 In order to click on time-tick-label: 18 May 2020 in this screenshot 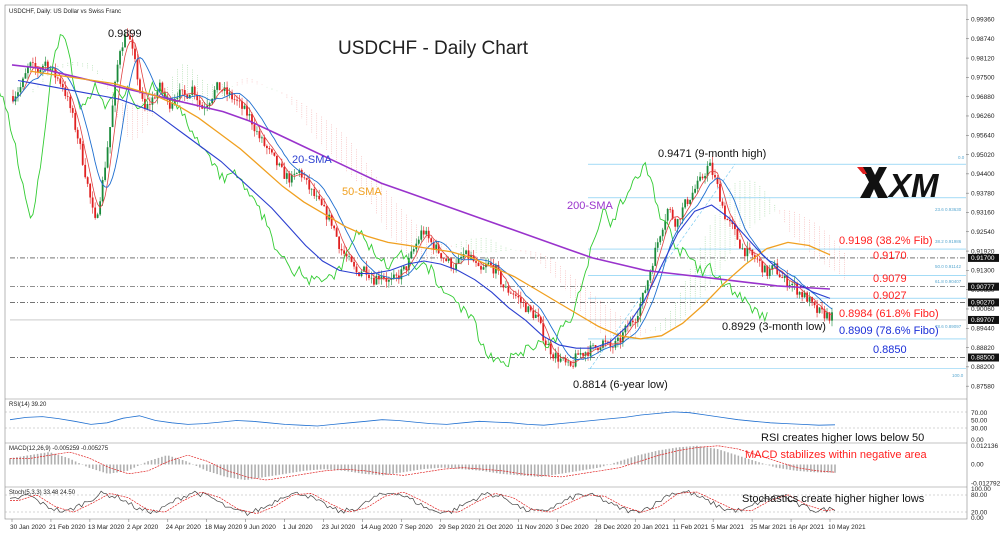, I will do `click(224, 527)`.